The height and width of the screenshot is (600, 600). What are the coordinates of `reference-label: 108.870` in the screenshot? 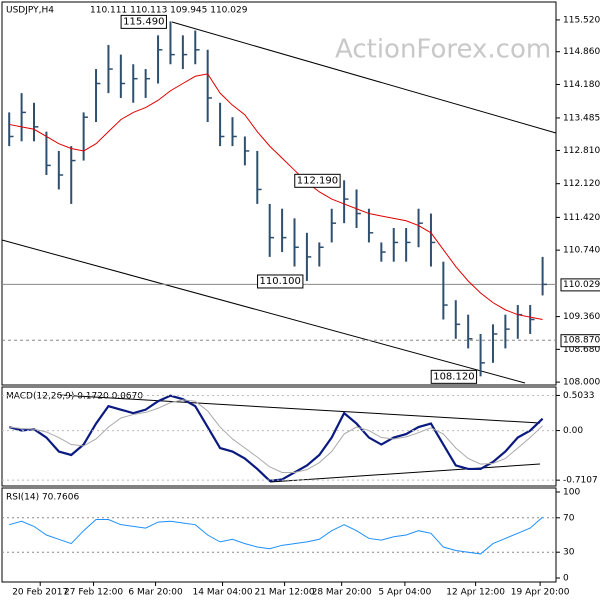 It's located at (581, 341).